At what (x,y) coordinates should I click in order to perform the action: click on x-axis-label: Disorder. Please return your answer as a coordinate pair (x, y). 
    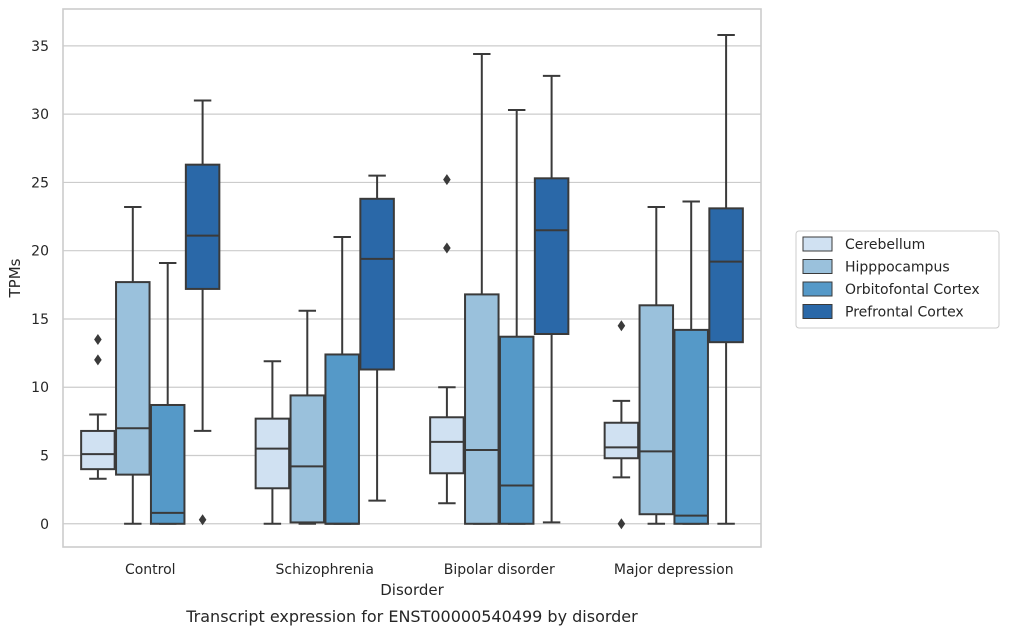
    Looking at the image, I should click on (412, 590).